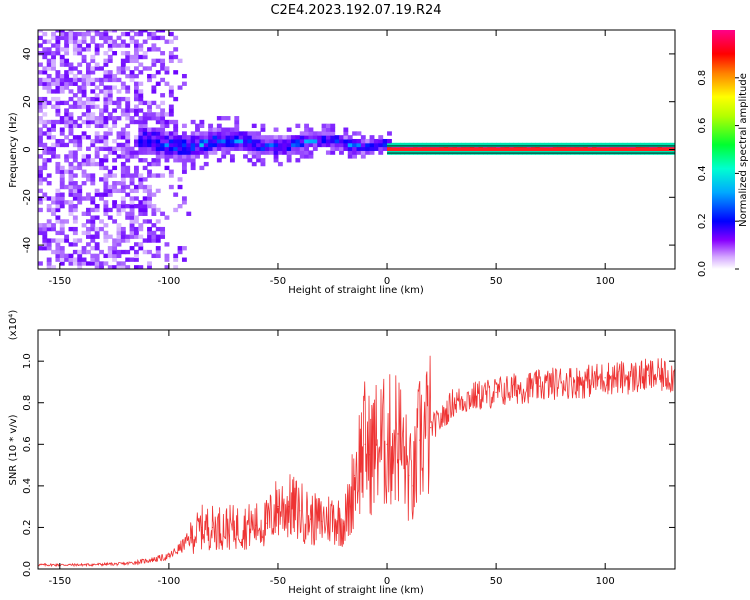  I want to click on spec-x-tick-label: 50, so click(496, 281).